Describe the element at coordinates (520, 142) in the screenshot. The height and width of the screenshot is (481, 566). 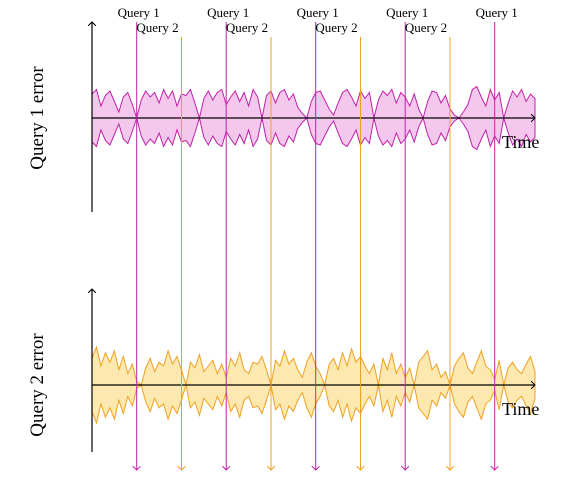
I see `x-axis-label-query-1: Time` at that location.